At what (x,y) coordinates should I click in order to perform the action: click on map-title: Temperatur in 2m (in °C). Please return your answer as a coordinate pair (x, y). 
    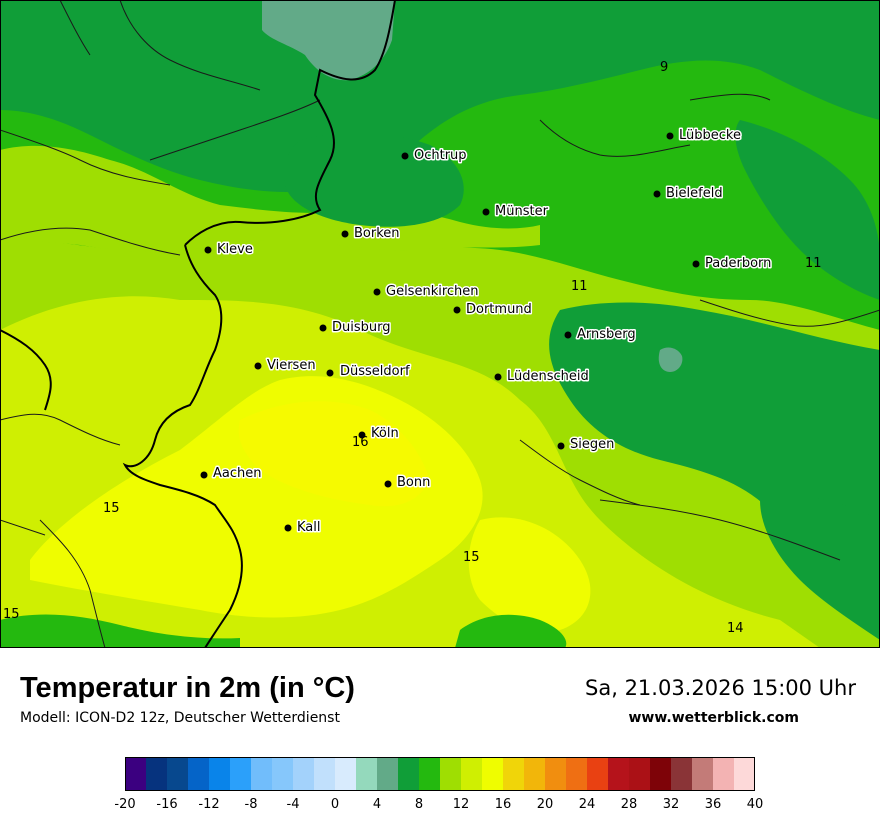
    Looking at the image, I should click on (187, 688).